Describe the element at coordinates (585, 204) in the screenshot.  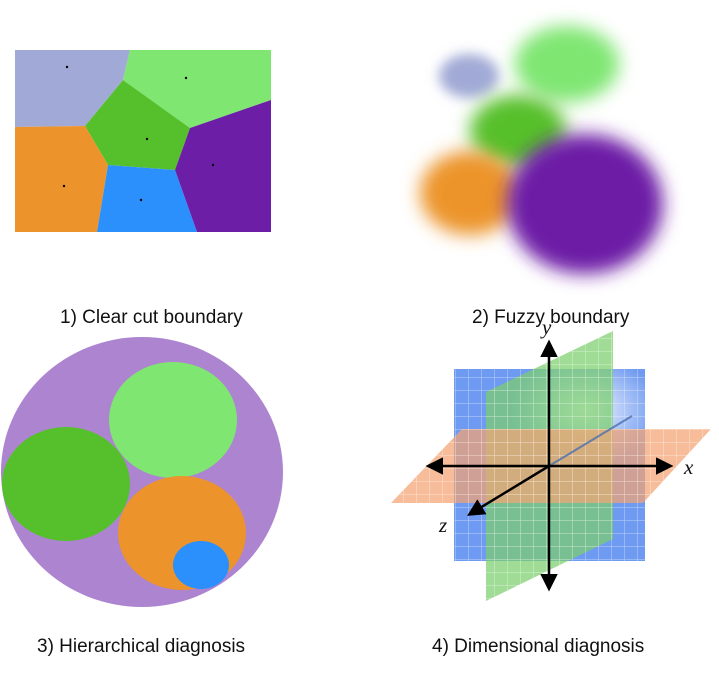
I see `fuzzy-blob-purple` at that location.